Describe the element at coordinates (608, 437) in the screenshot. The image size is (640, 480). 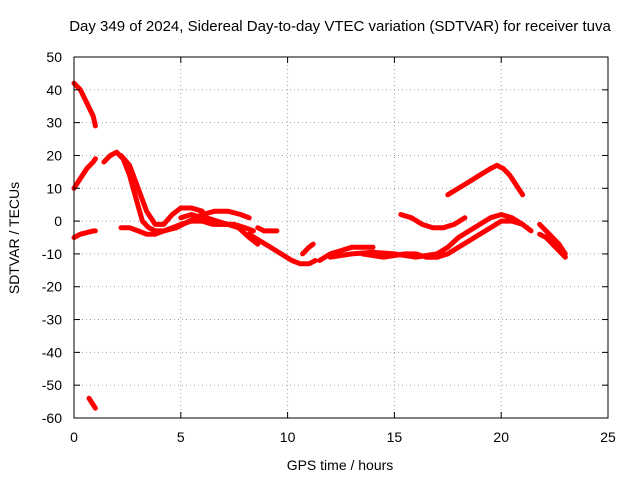
I see `x-tick-label: 25` at that location.